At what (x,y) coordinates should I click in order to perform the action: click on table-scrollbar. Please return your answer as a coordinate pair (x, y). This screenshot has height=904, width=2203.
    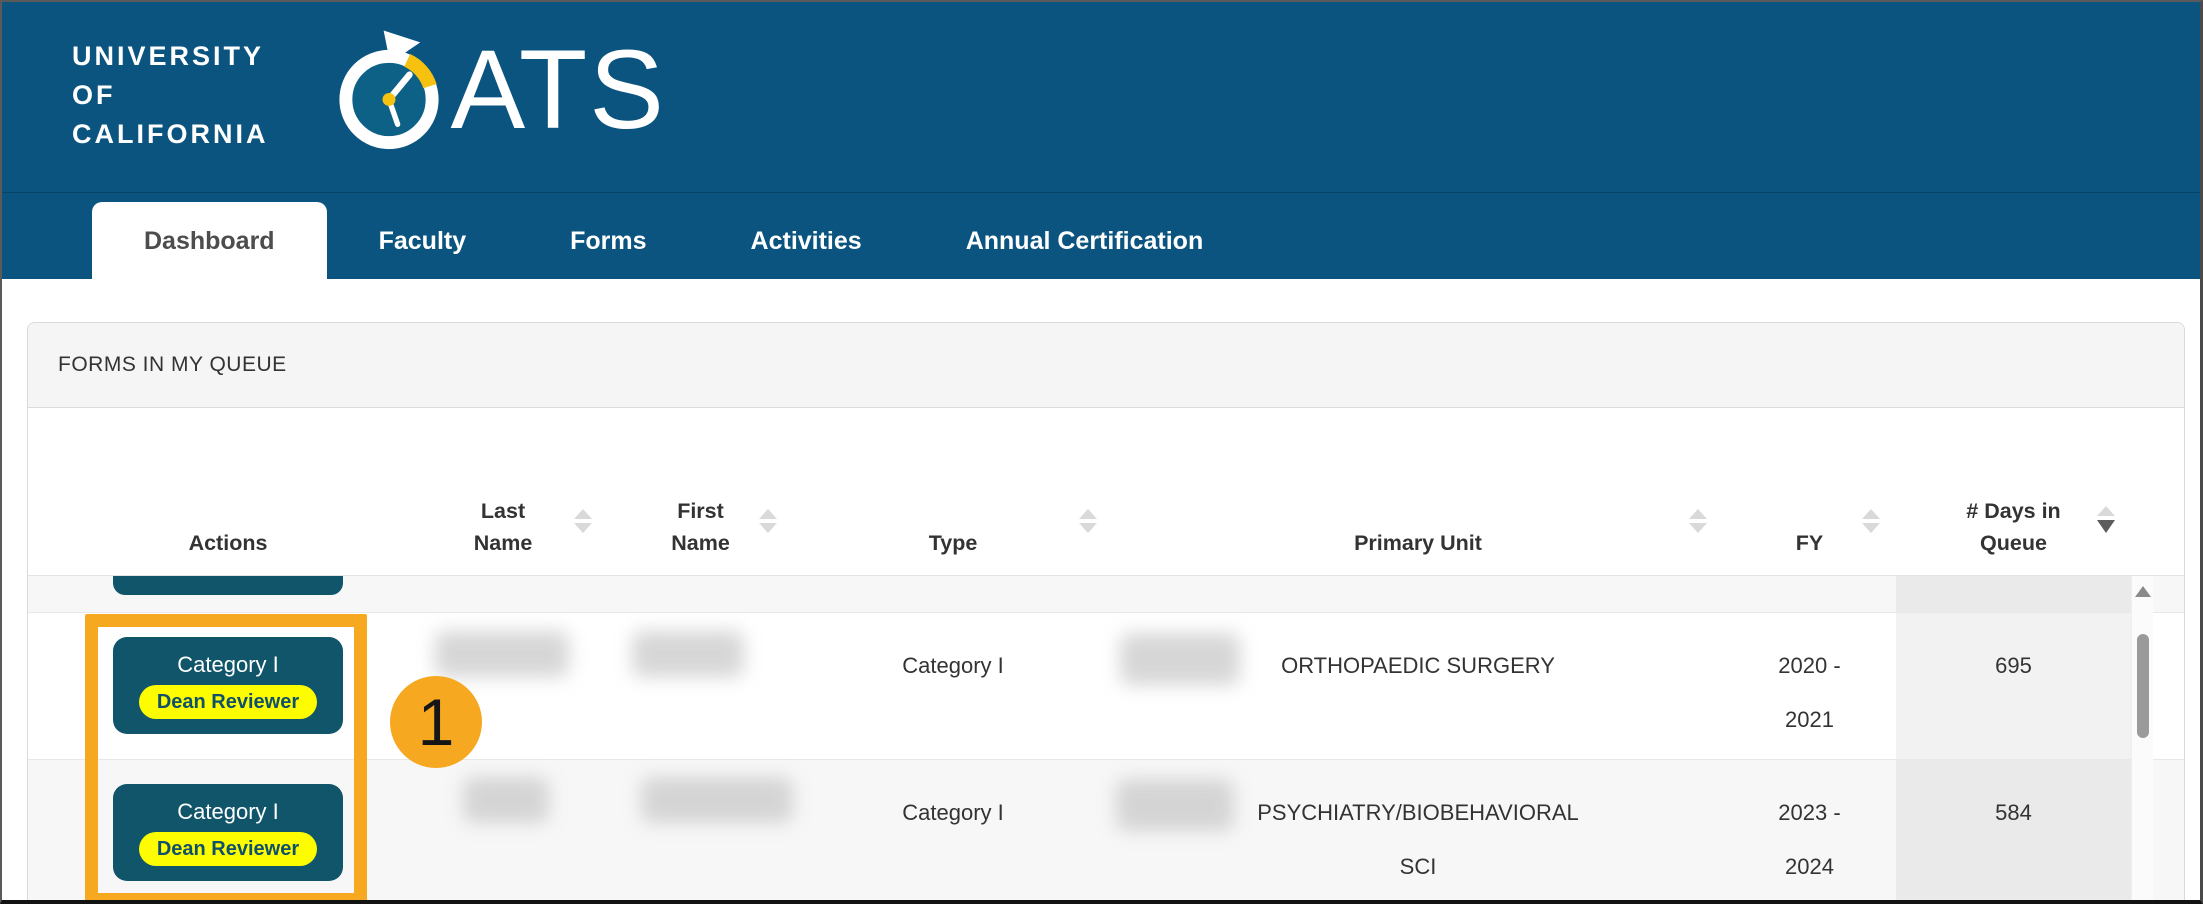
    Looking at the image, I should click on (2142, 738).